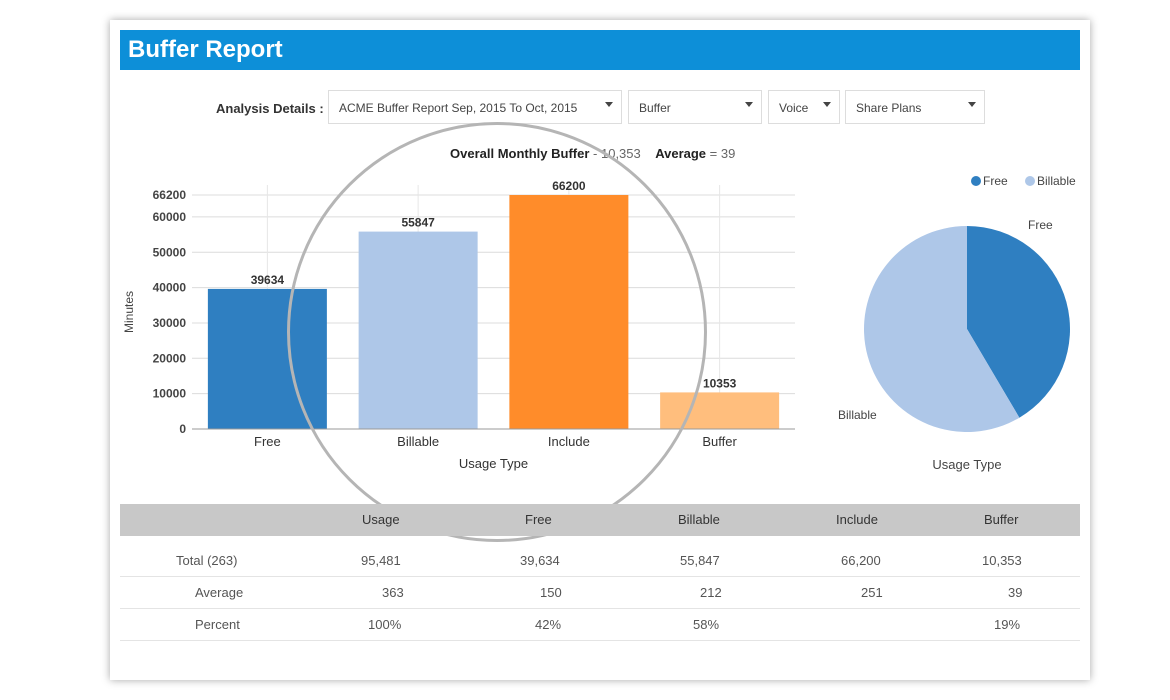  Describe the element at coordinates (861, 560) in the screenshot. I see `table-cell: 66,200` at that location.